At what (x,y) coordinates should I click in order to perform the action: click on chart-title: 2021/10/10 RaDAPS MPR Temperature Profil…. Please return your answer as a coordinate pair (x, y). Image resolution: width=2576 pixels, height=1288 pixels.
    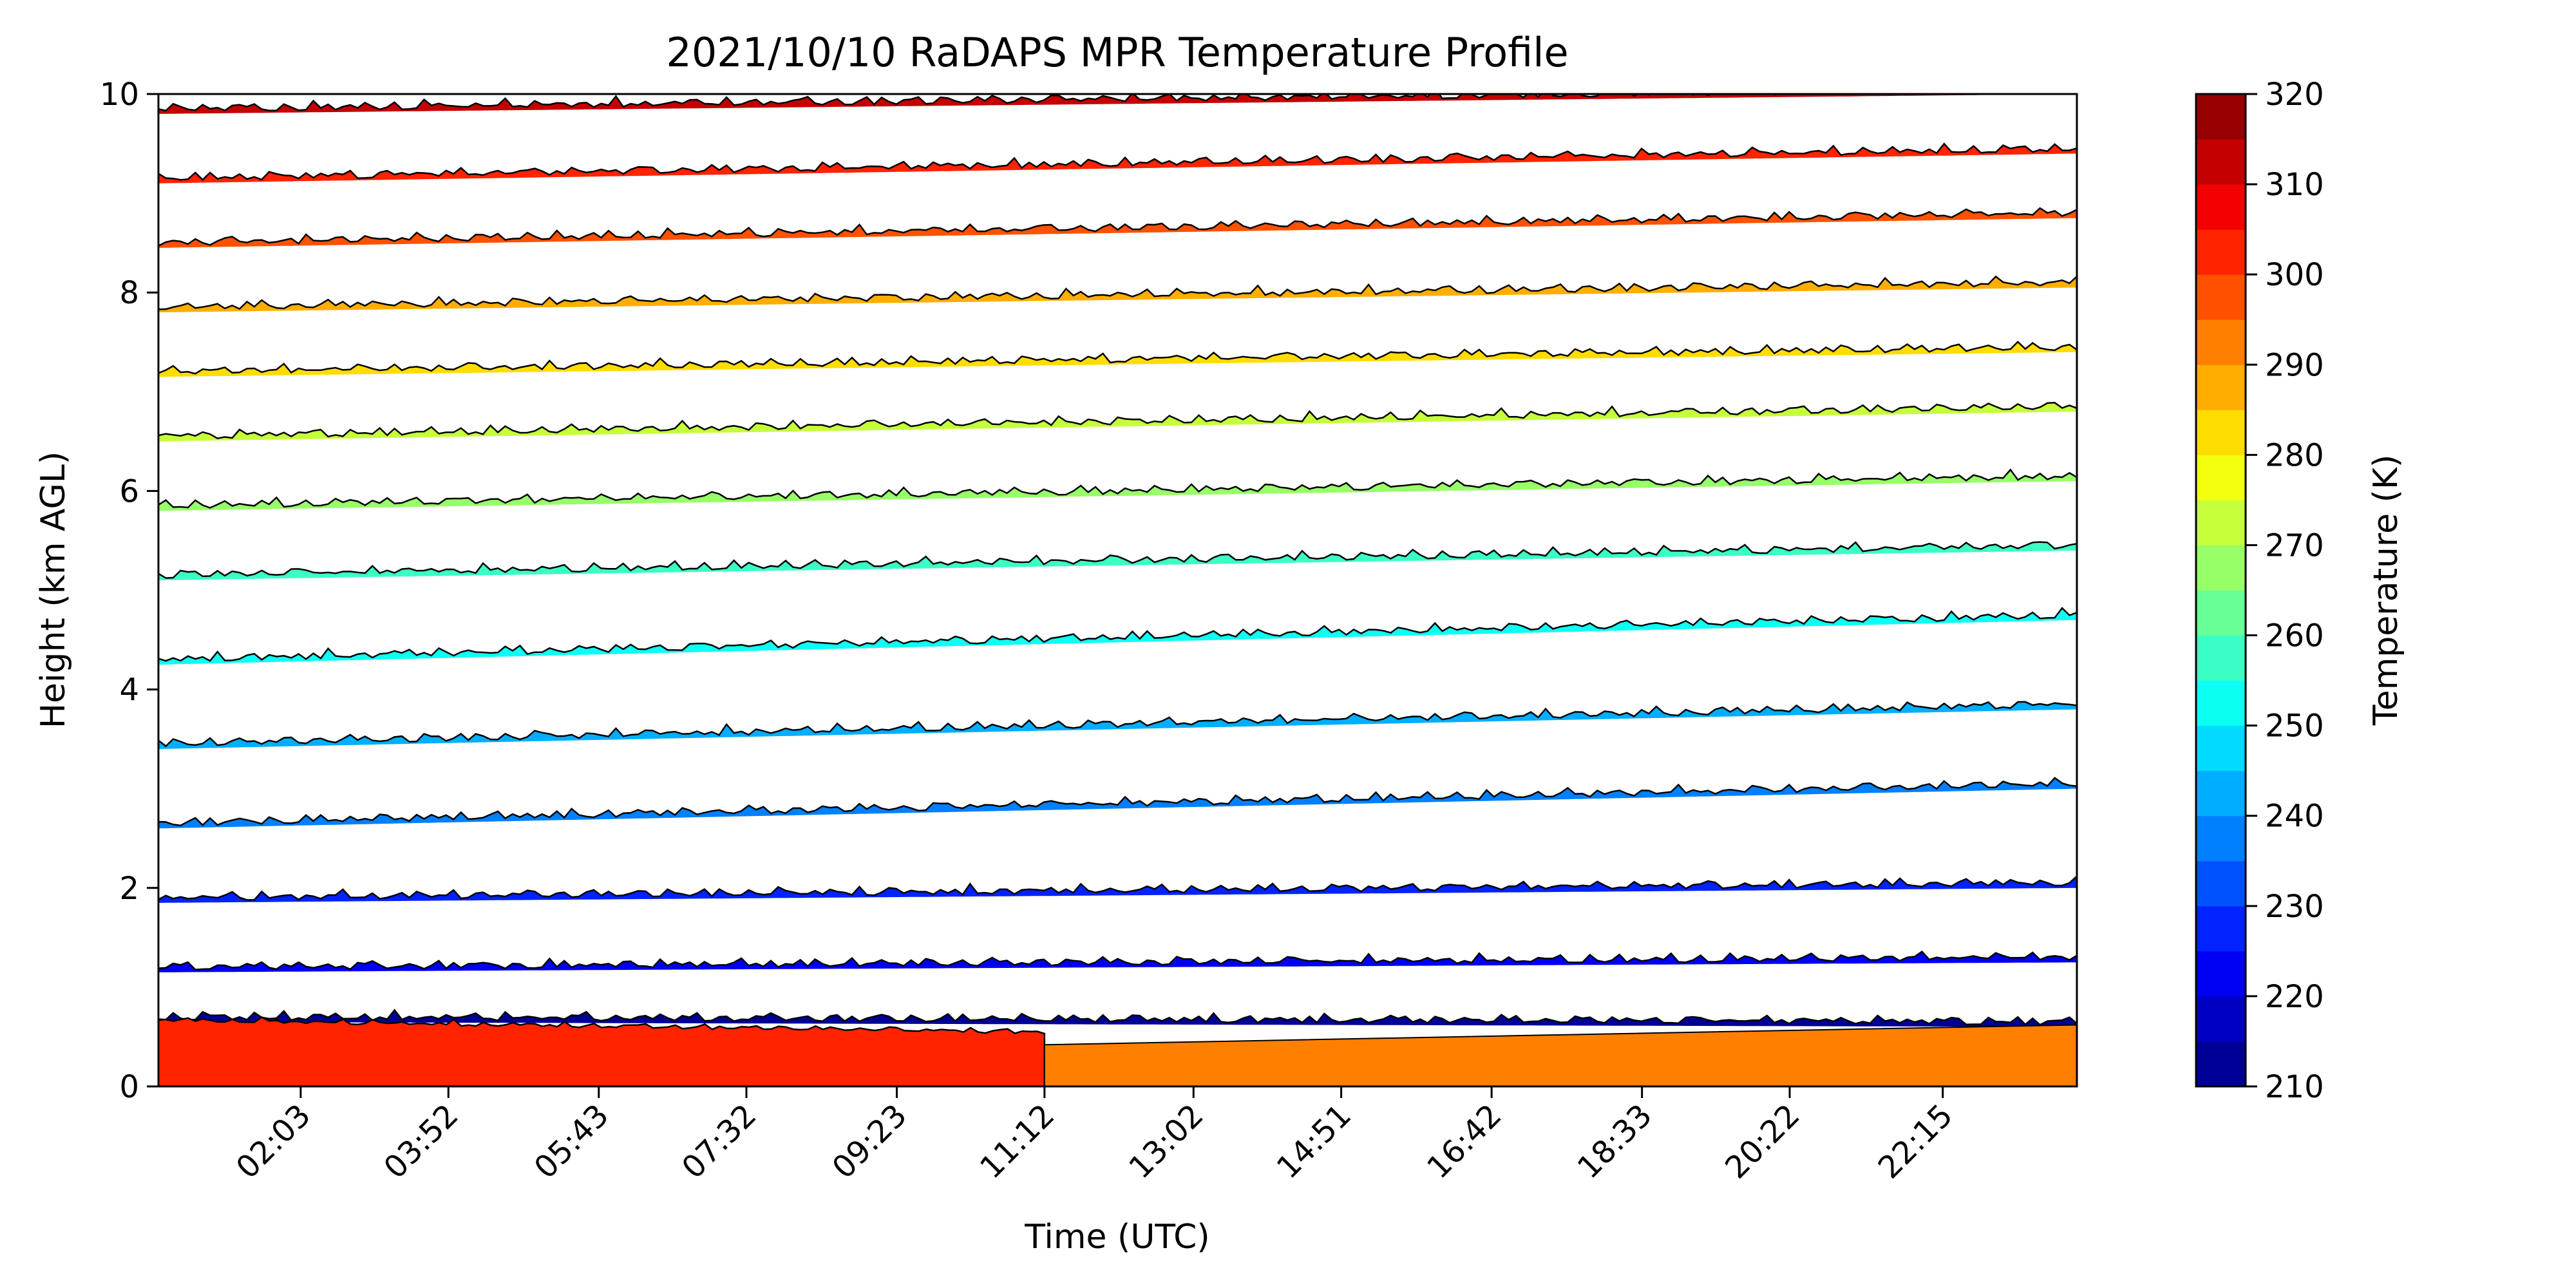
    Looking at the image, I should click on (1117, 52).